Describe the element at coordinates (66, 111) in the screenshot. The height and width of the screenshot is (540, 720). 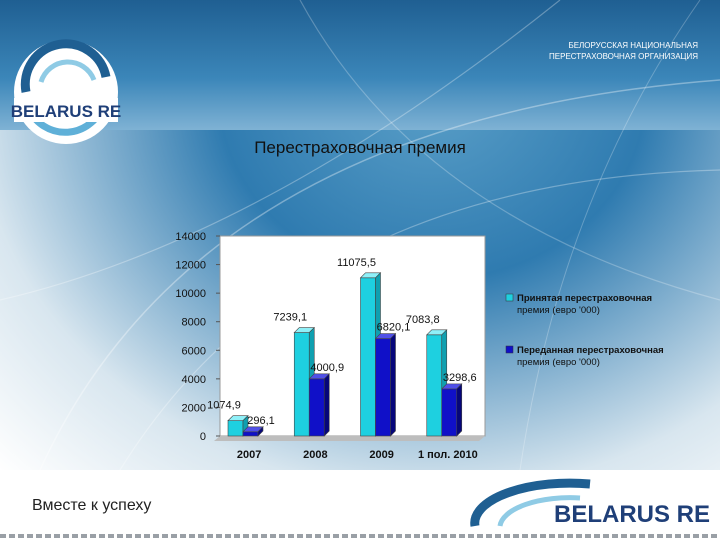
I see `logo-top-text: BELARUS RE` at that location.